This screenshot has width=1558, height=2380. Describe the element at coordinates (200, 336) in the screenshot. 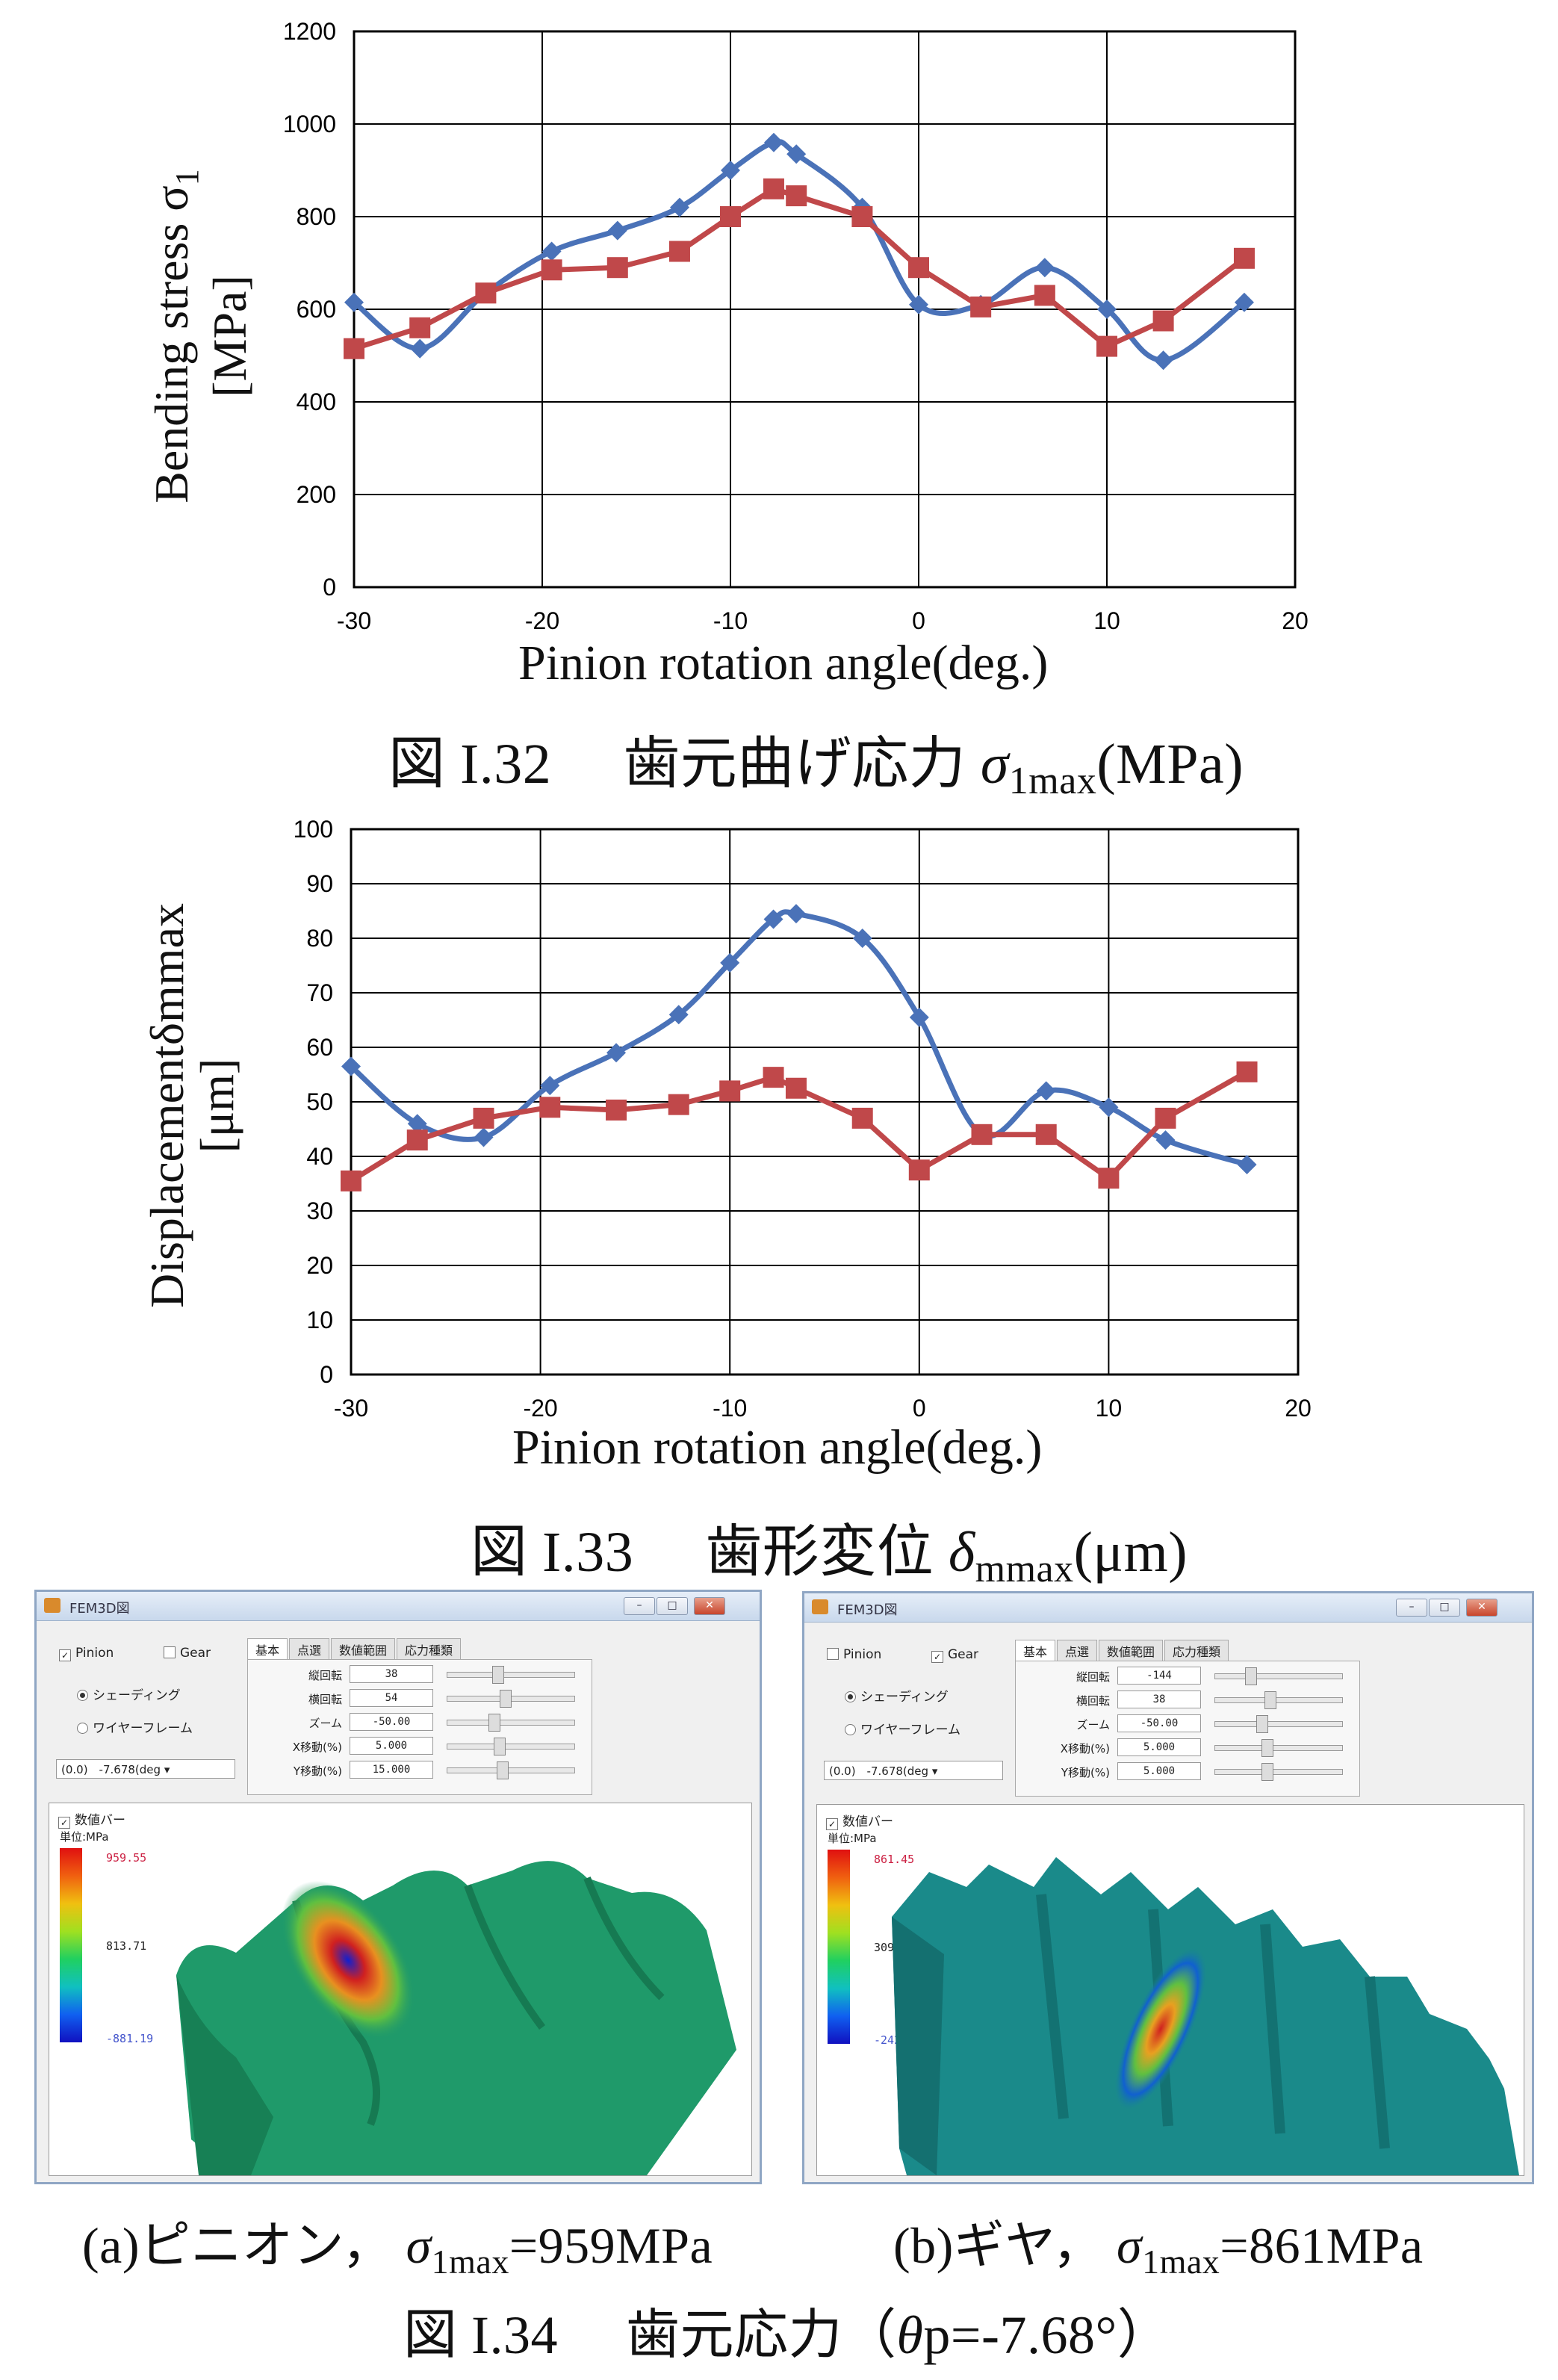

I see `chart1-y-axis-label: Bending stress σ1 [MPa]` at that location.